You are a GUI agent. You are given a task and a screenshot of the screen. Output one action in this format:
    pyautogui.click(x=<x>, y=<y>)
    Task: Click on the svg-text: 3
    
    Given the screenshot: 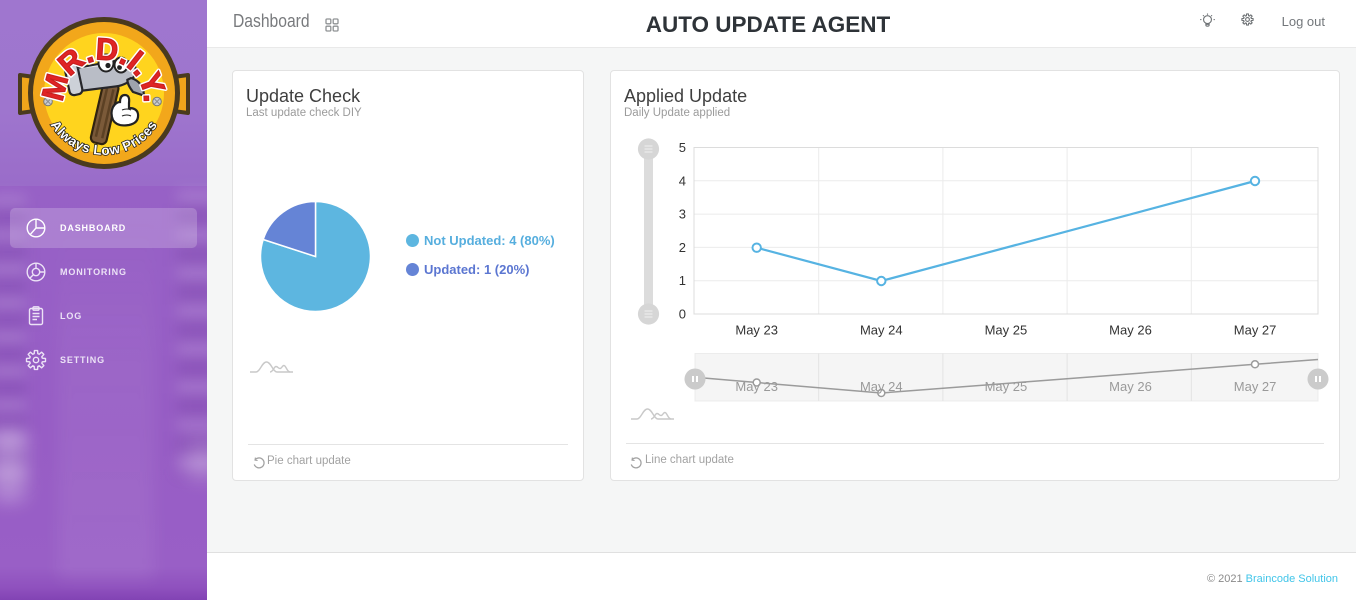 What is the action you would take?
    pyautogui.click(x=682, y=214)
    